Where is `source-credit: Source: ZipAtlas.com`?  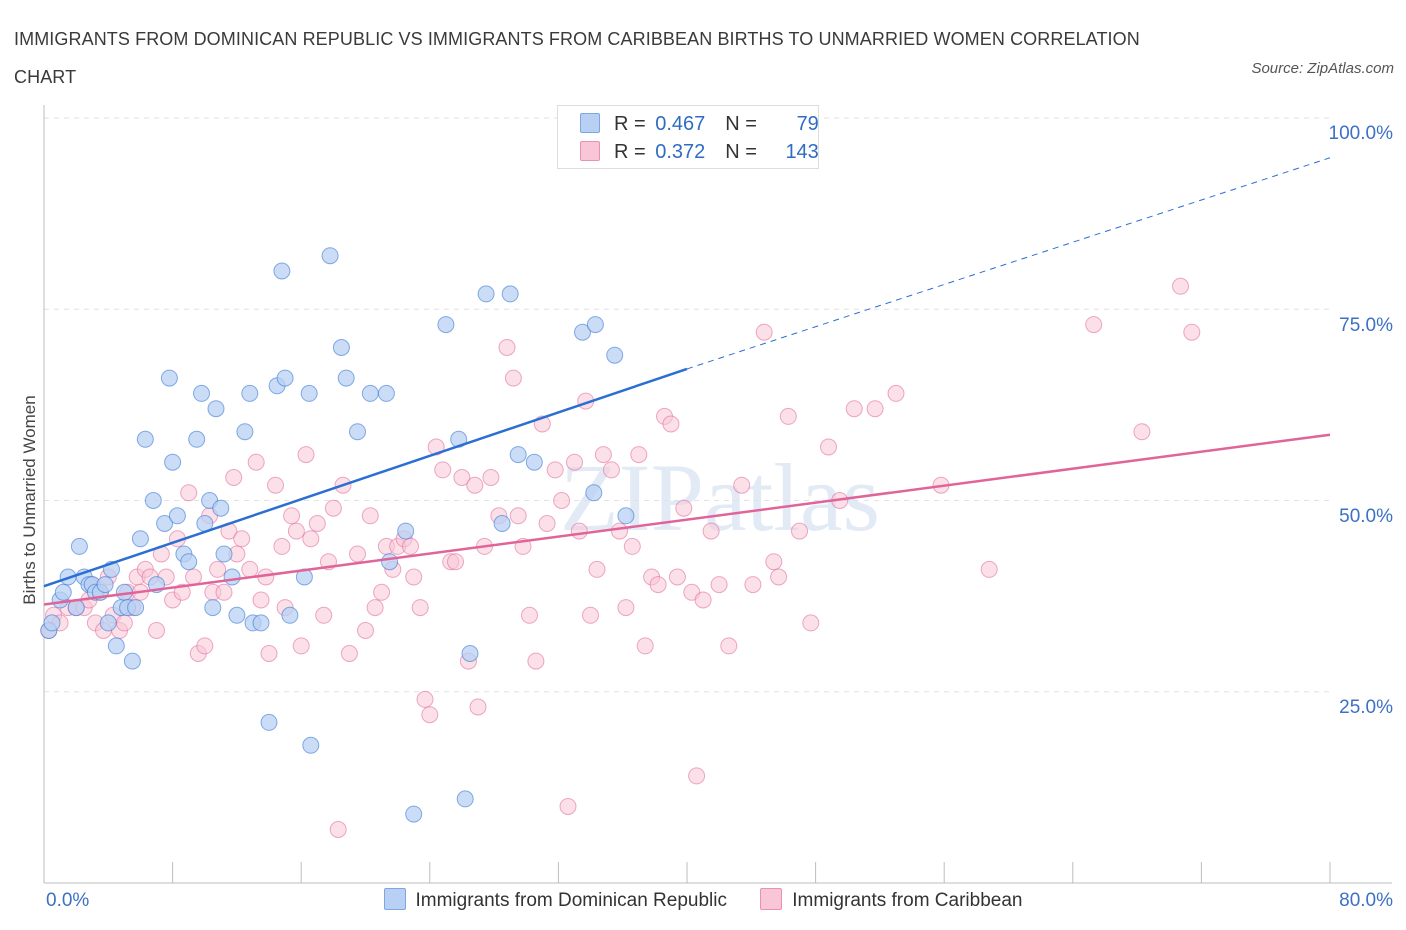 source-credit: Source: ZipAtlas.com is located at coordinates (1322, 68).